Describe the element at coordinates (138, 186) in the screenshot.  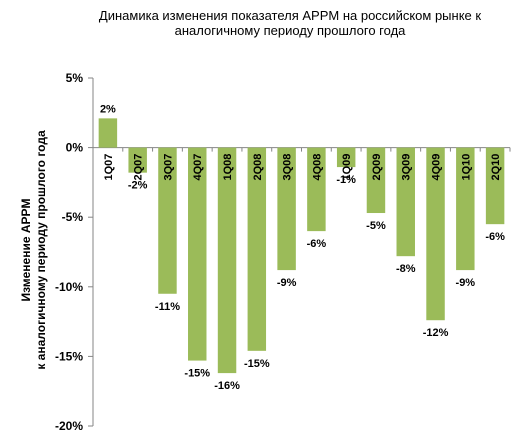
I see `data-label: -2%` at that location.